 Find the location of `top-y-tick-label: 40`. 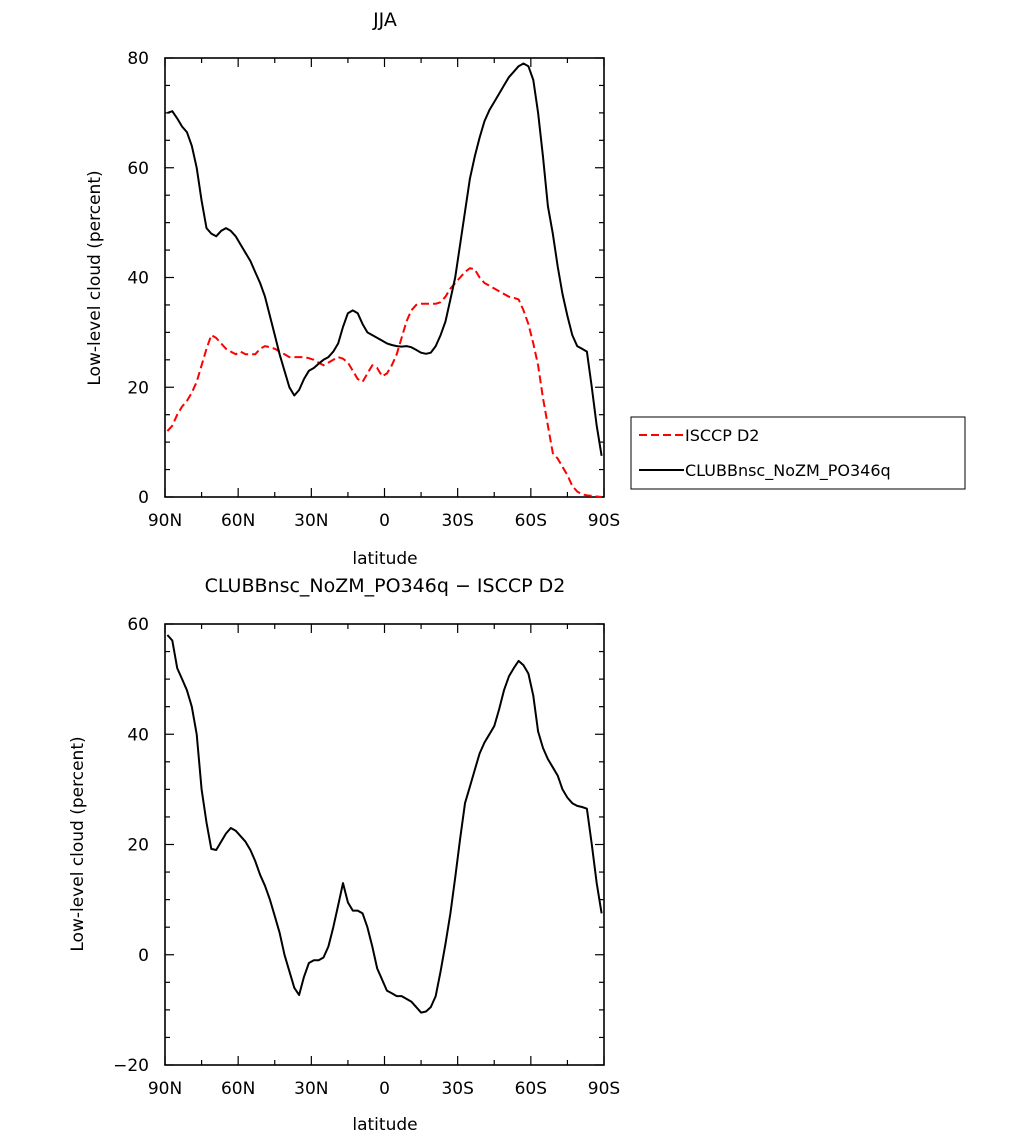

top-y-tick-label: 40 is located at coordinates (138, 279).